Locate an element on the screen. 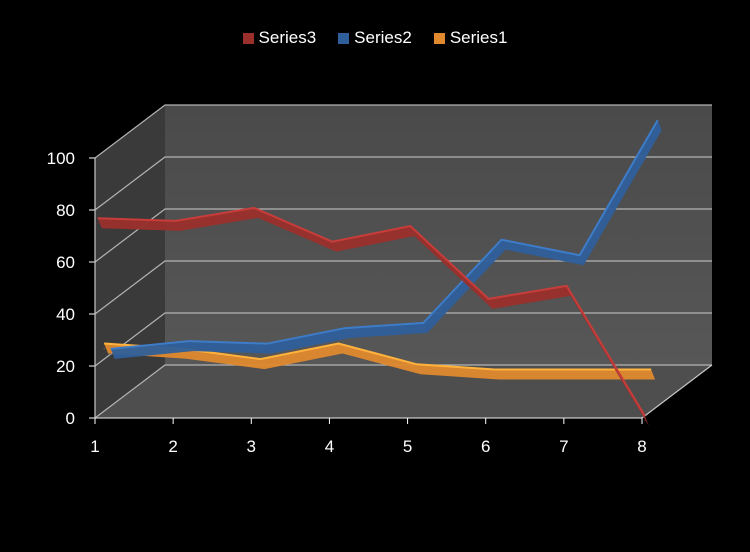 The width and height of the screenshot is (750, 552). x-tick-label: 8 is located at coordinates (641, 446).